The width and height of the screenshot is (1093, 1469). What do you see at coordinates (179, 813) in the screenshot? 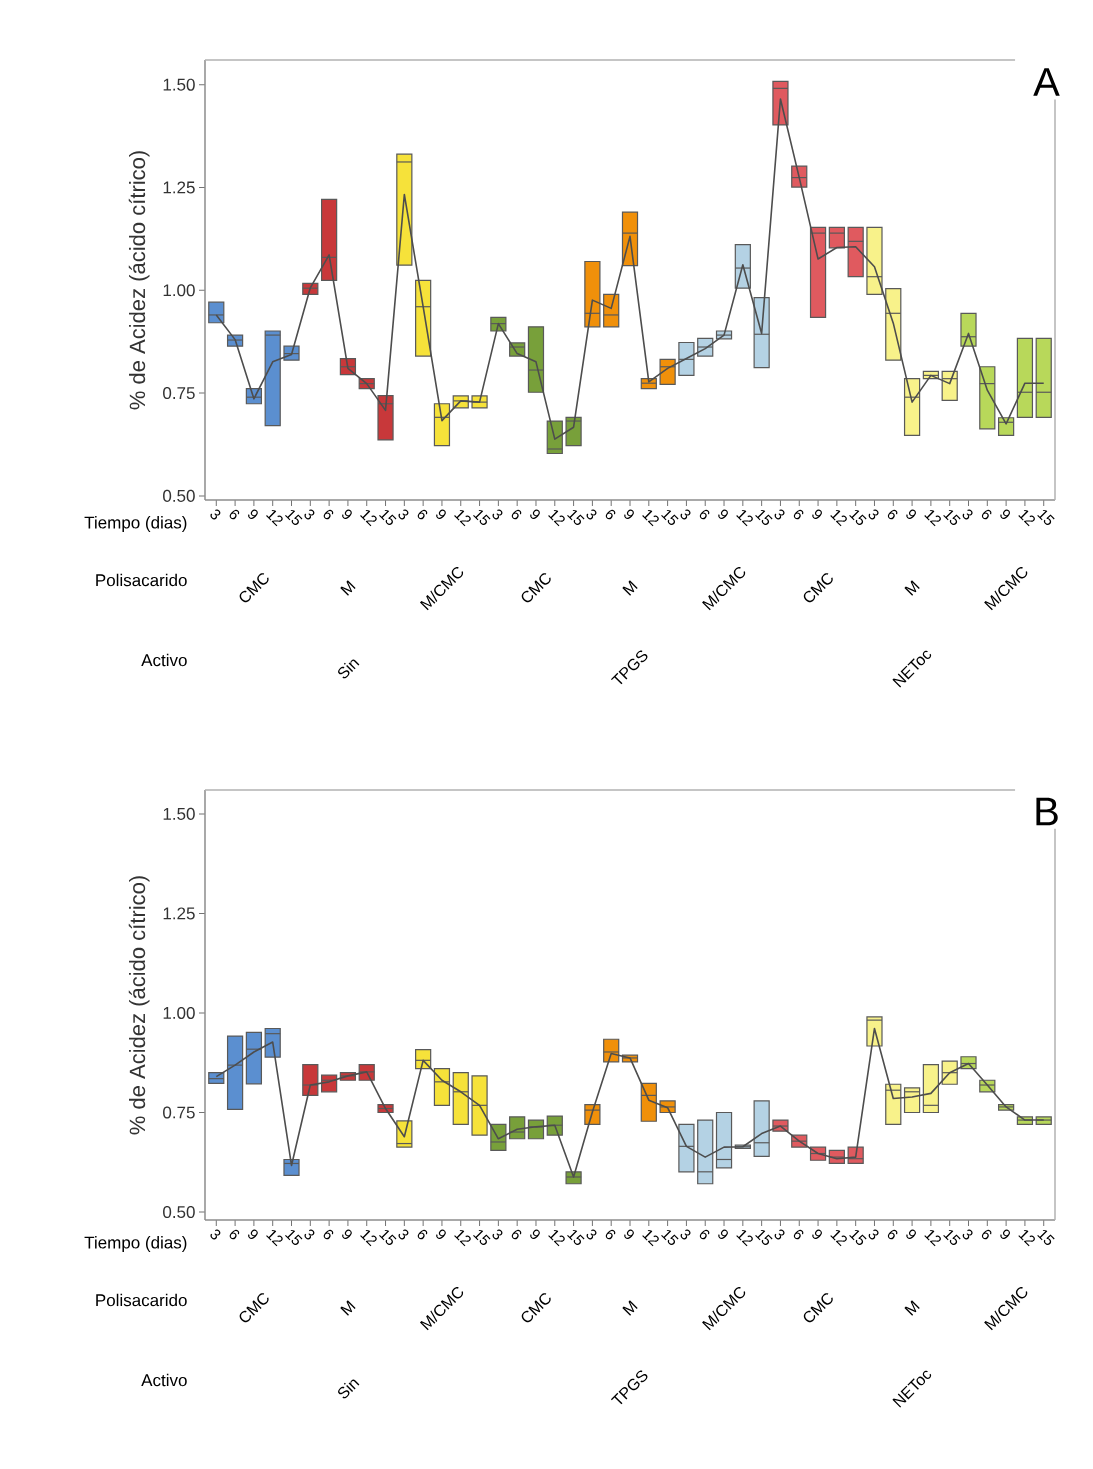
I see `y-tick-label: 1.50` at bounding box center [179, 813].